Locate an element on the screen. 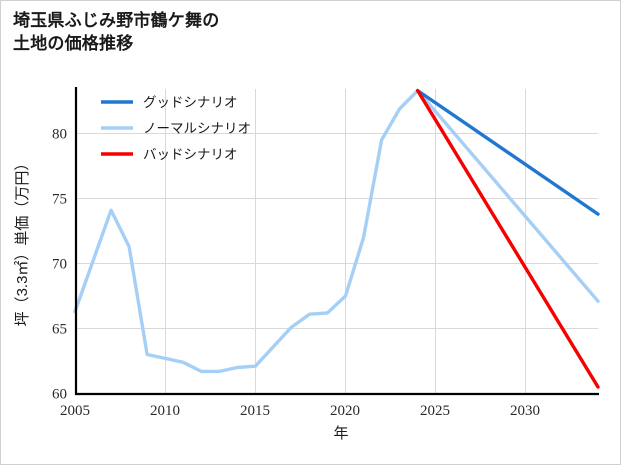  page-title: 埼玉県ふじみ野市鶴ケ舞の 土地の価格推移 is located at coordinates (116, 32).